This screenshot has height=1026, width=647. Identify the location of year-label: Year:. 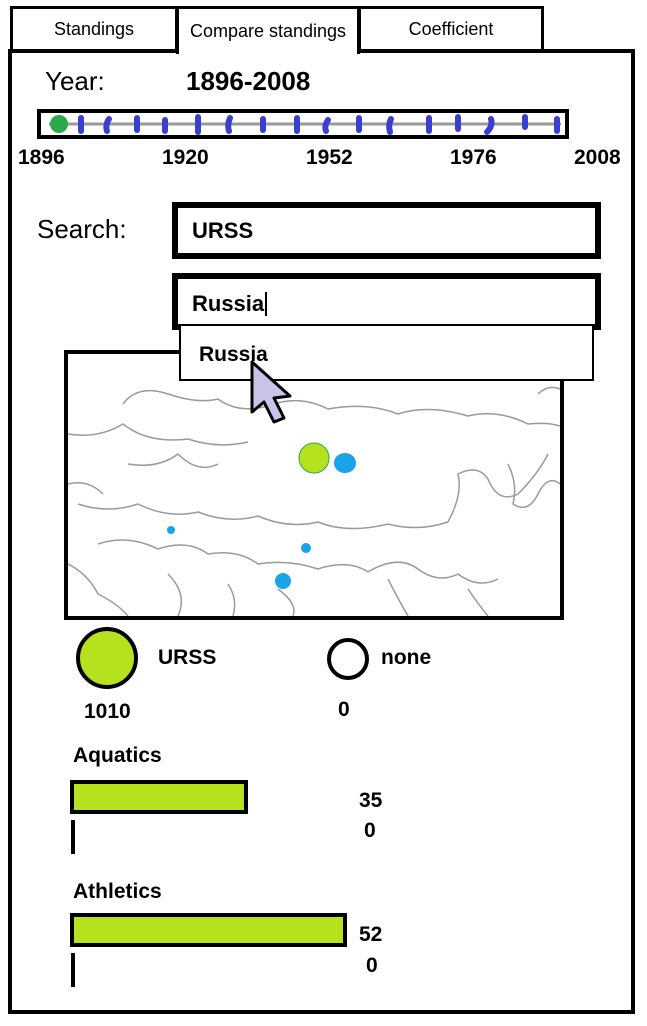
(75, 81).